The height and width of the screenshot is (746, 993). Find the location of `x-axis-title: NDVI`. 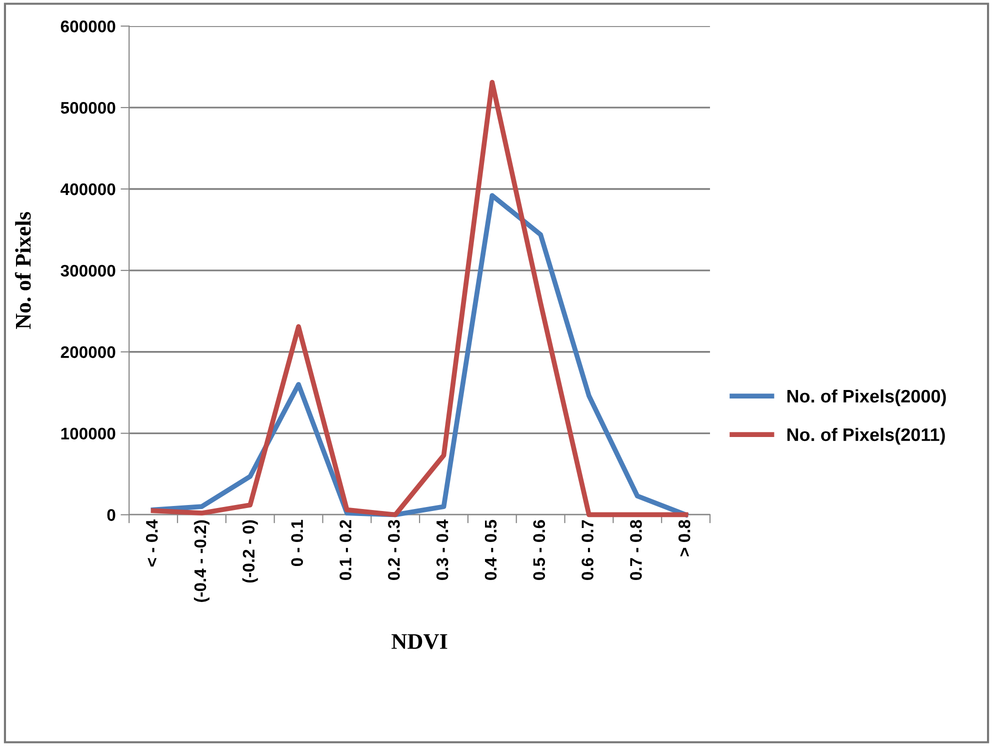

x-axis-title: NDVI is located at coordinates (420, 642).